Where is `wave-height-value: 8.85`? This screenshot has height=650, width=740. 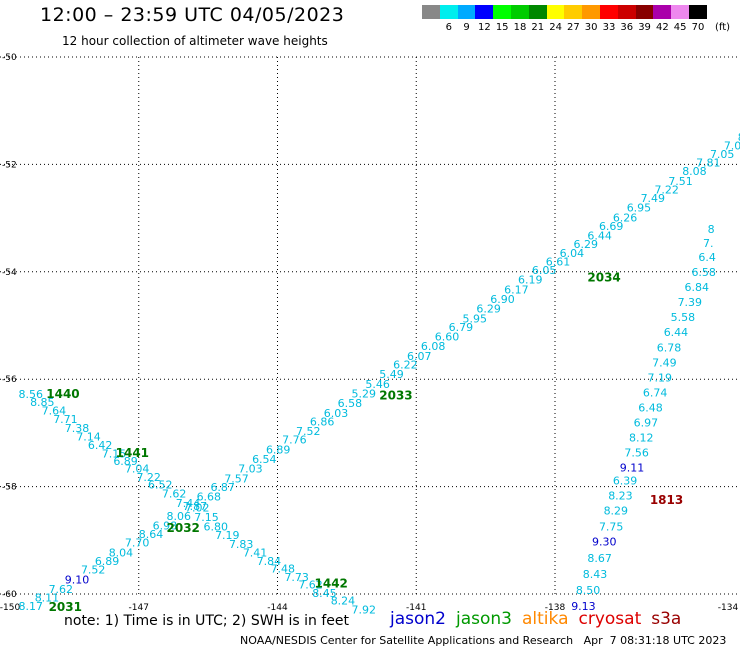 wave-height-value: 8.85 is located at coordinates (42, 402).